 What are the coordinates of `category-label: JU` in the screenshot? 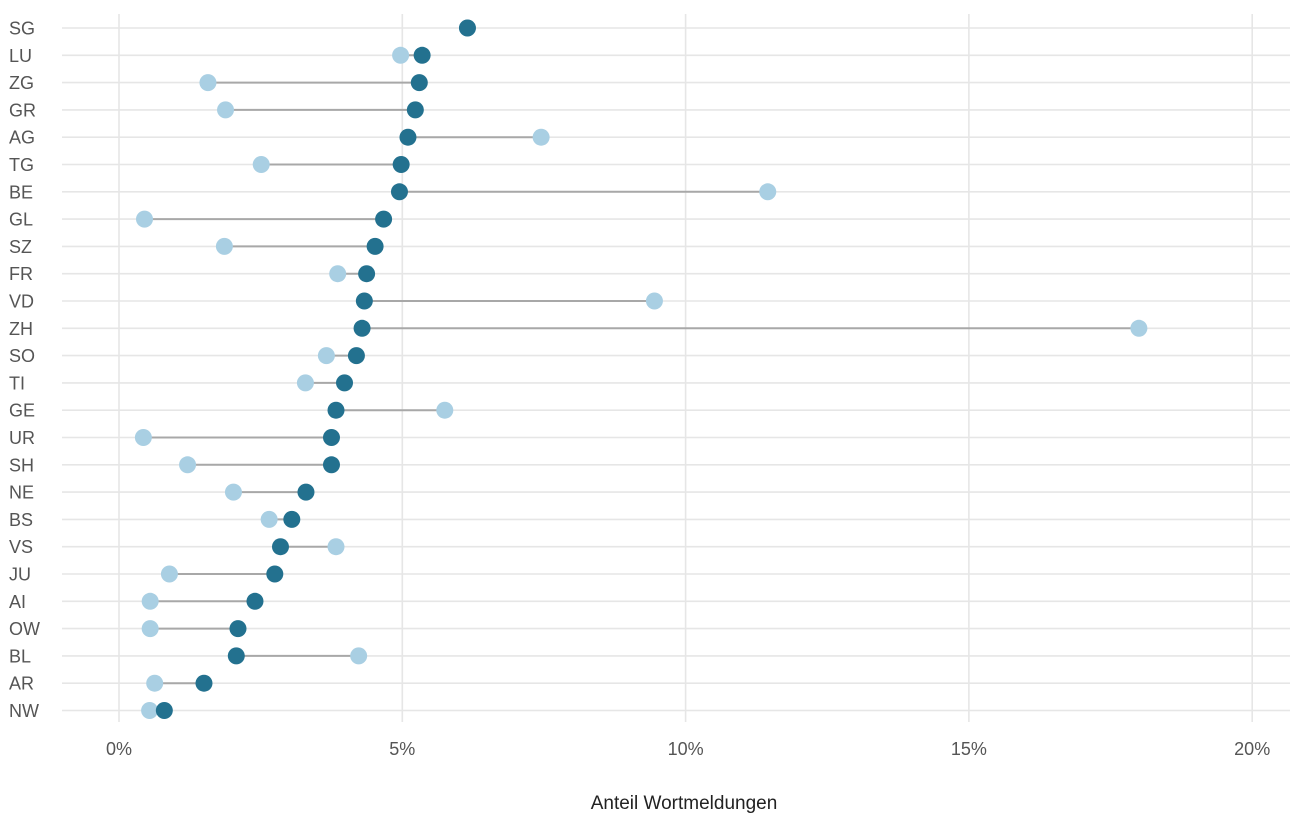 It's located at (20, 575).